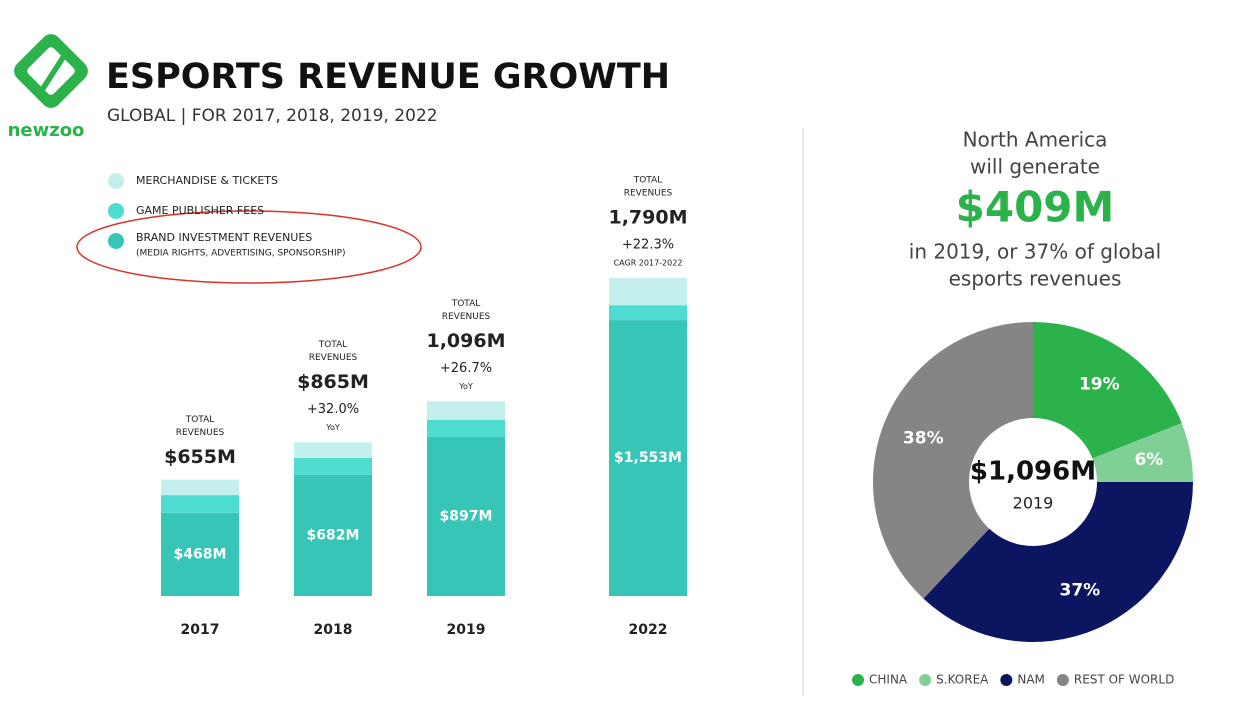  Describe the element at coordinates (200, 457) in the screenshot. I see `total-label: $655M` at that location.